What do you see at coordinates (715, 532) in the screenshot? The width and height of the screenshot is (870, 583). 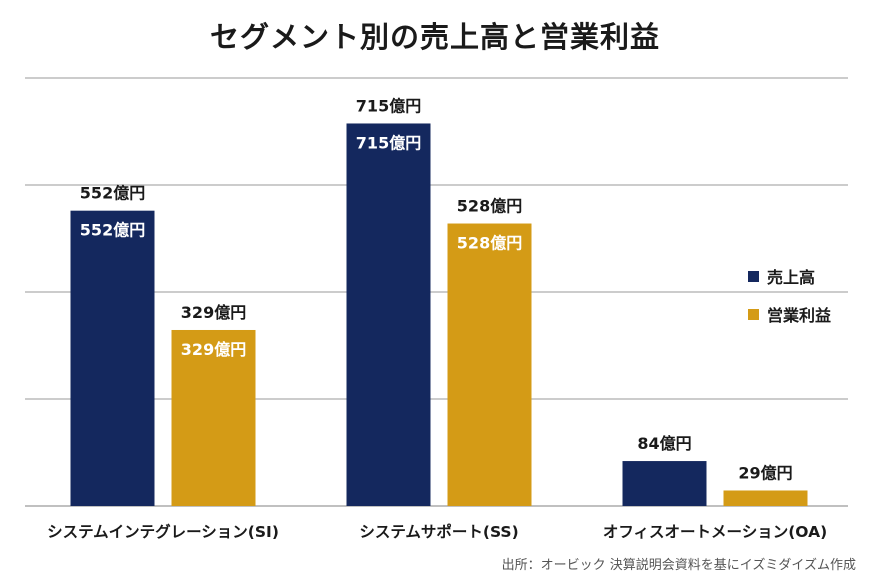 I see `x-tick-label: オフィスオートメーション(OA)` at bounding box center [715, 532].